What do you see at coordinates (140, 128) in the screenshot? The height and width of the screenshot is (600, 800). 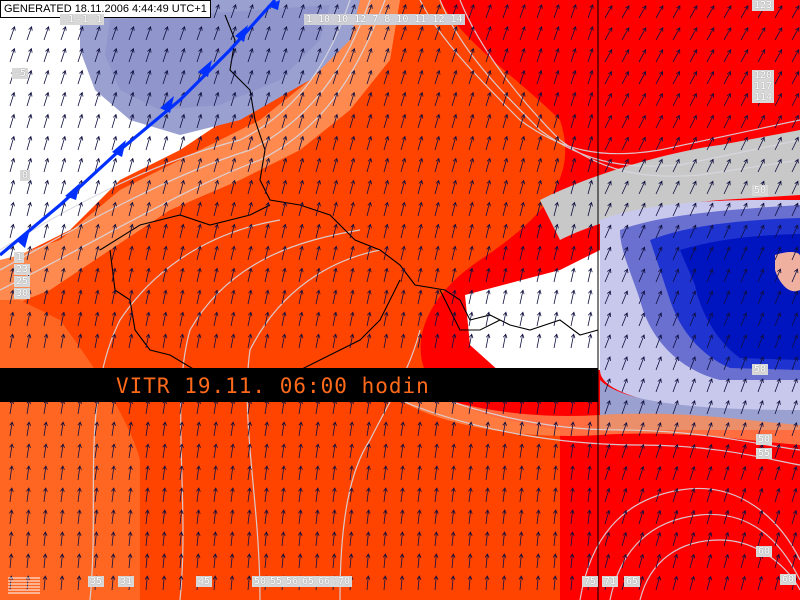 I see `cold-front` at bounding box center [140, 128].